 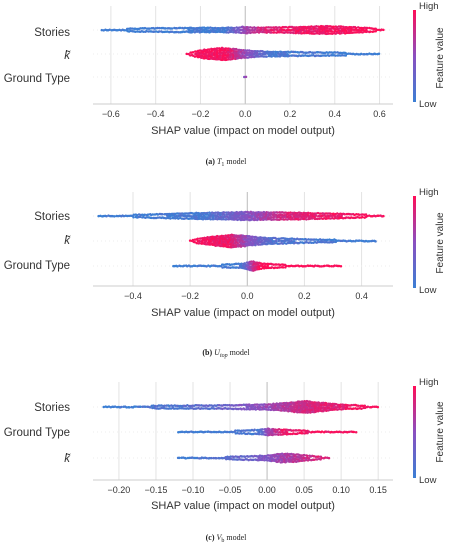 I want to click on panel-b-xlabel: SHAP value (impact on model output), so click(x=243, y=313).